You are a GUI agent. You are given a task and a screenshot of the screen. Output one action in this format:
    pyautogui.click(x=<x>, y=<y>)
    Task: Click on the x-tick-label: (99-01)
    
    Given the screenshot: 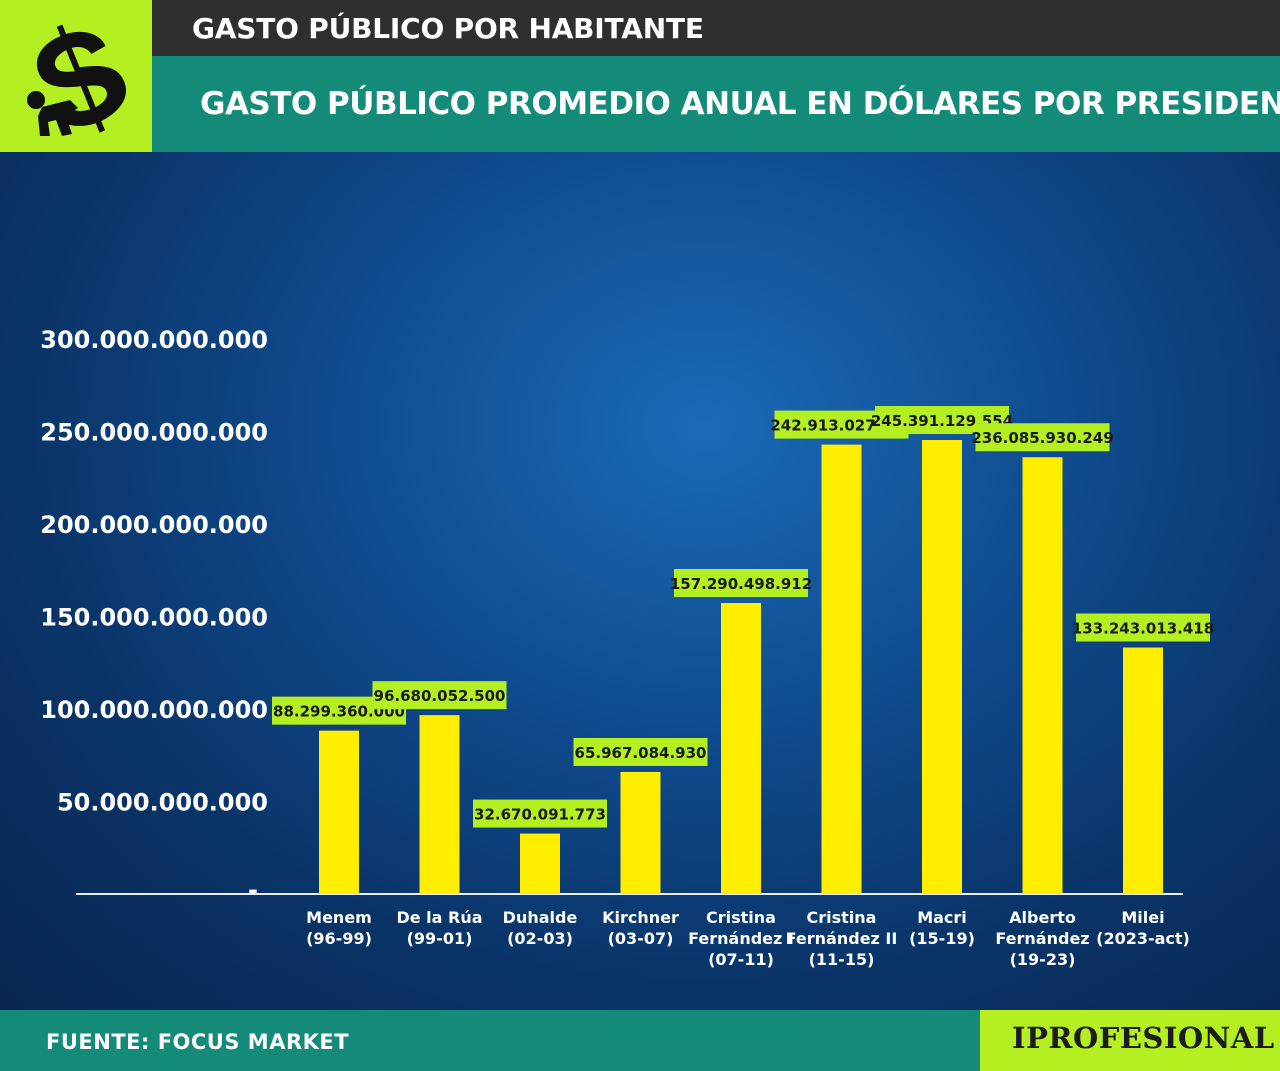 What is the action you would take?
    pyautogui.click(x=440, y=938)
    